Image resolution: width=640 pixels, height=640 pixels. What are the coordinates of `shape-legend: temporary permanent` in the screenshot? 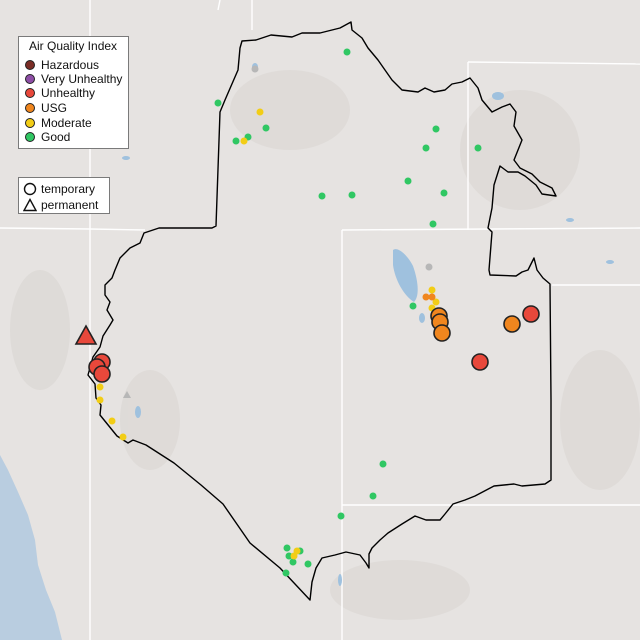 It's located at (64, 195).